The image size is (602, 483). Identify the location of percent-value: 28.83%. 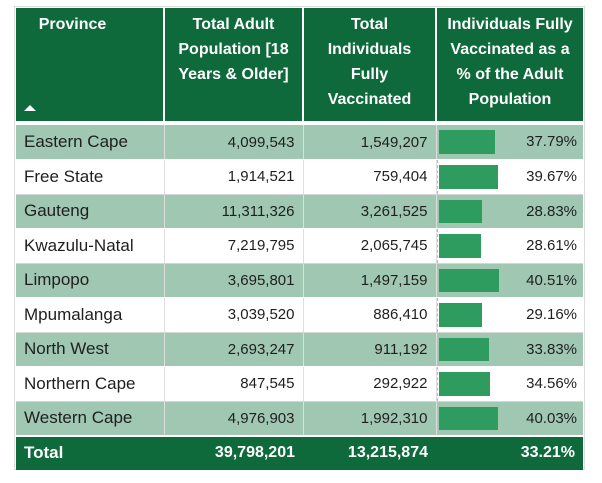
(551, 211).